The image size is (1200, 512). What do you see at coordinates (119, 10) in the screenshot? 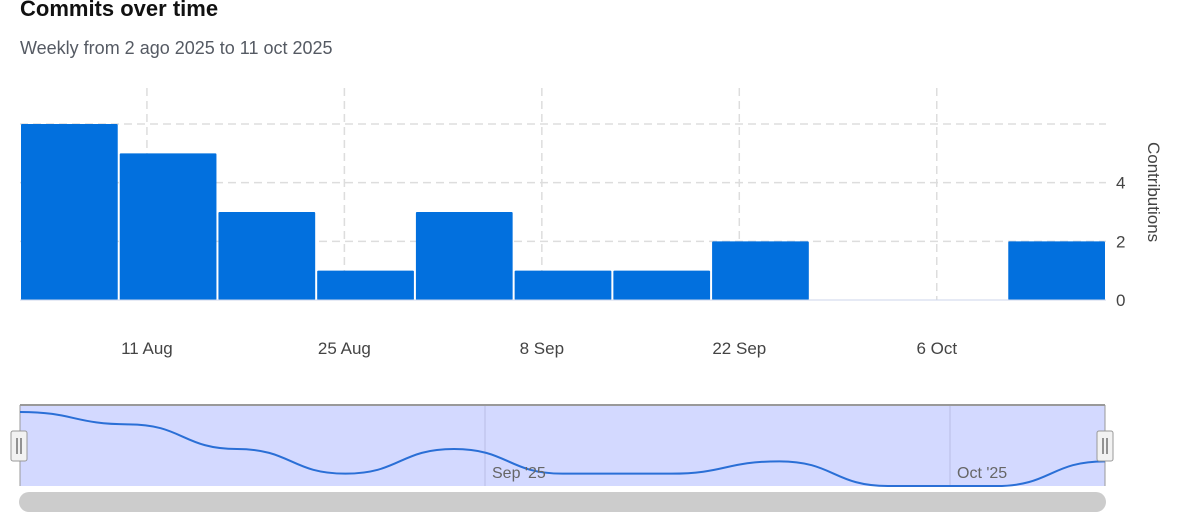
I see `chart-title: Commits over time` at bounding box center [119, 10].